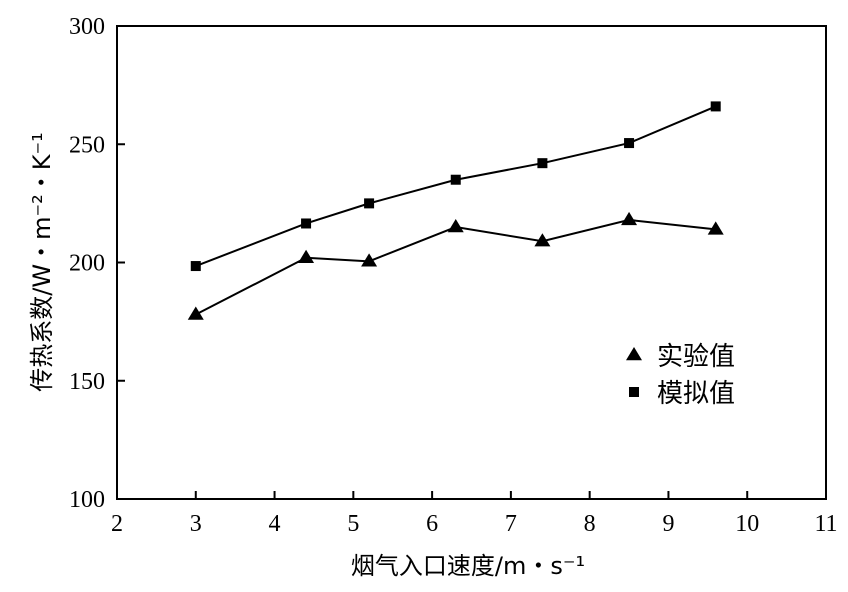 The width and height of the screenshot is (848, 592). What do you see at coordinates (87, 145) in the screenshot?
I see `y-tick-label: 250` at bounding box center [87, 145].